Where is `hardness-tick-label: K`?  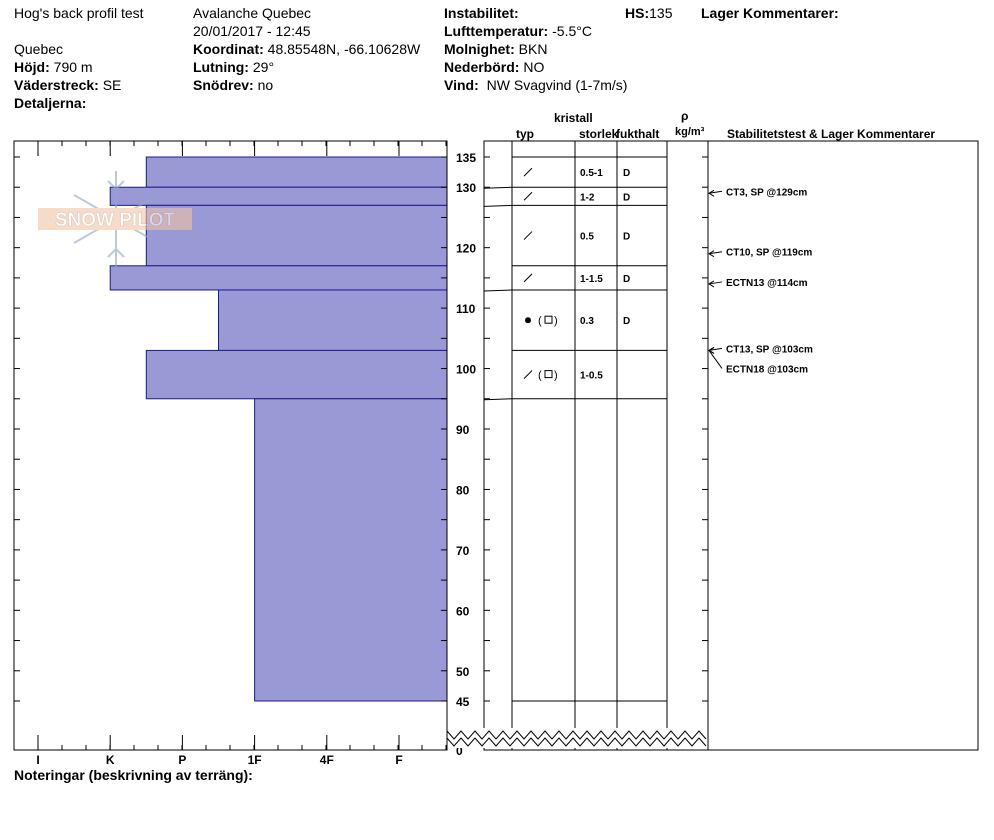 hardness-tick-label: K is located at coordinates (110, 760).